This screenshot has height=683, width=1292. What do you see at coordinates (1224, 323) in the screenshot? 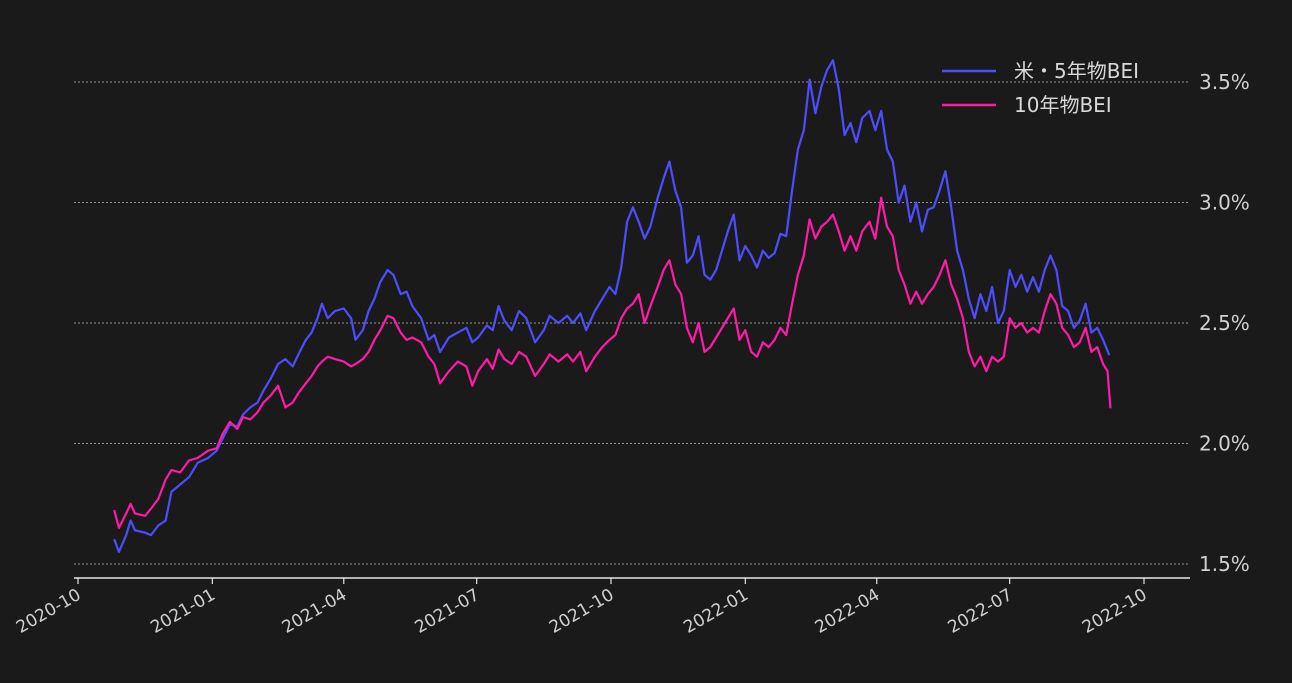
I see `y-tick-label: 2.5%` at bounding box center [1224, 323].